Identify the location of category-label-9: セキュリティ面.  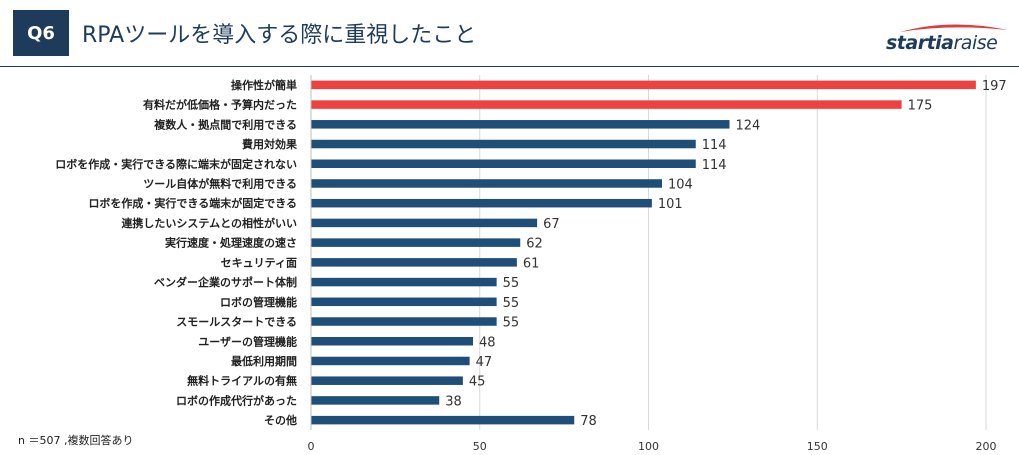
(259, 262).